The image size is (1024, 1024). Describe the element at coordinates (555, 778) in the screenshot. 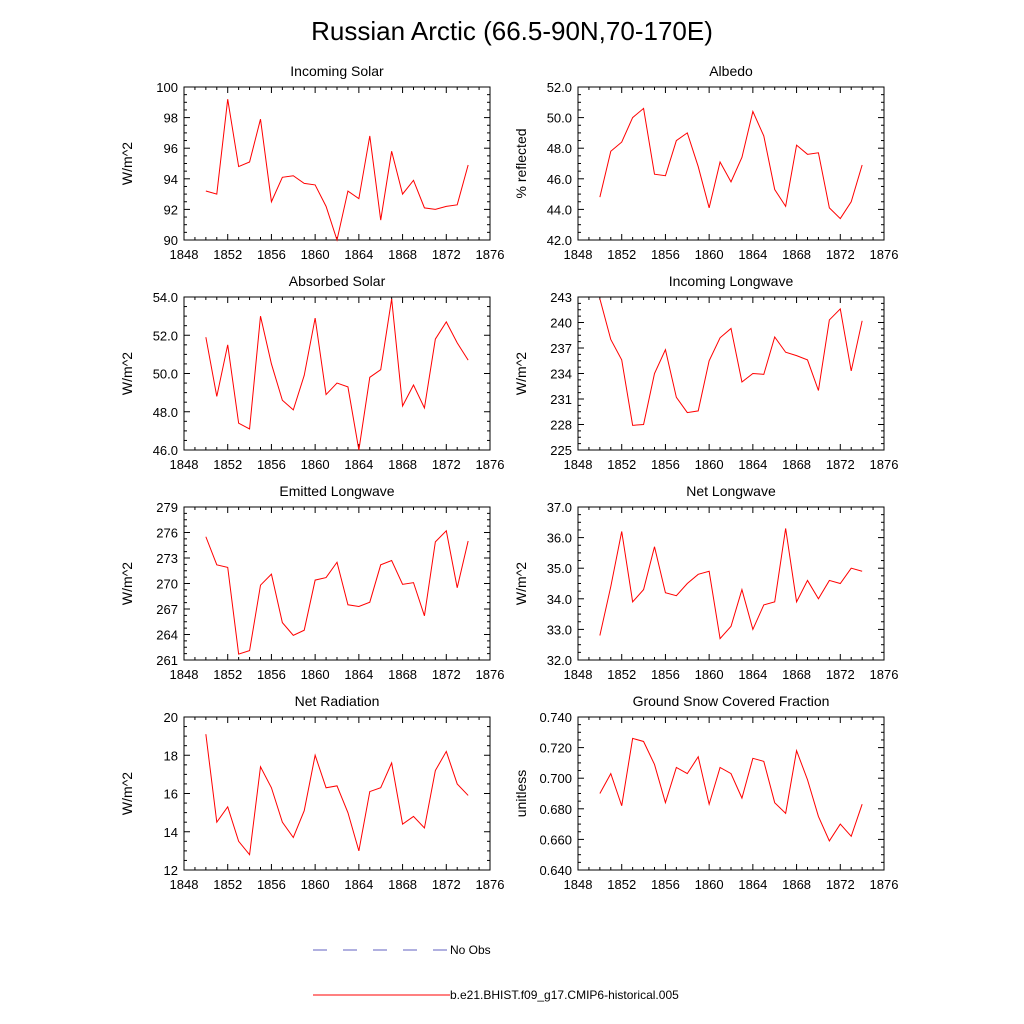

I see `y-tick-label: 0.700` at that location.